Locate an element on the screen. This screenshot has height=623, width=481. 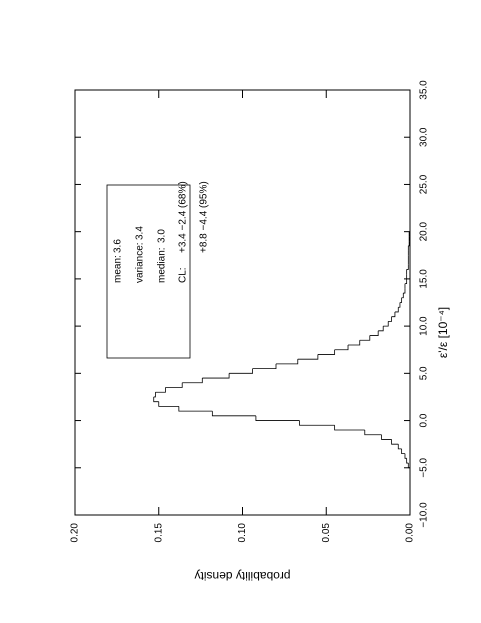
x-tick-label: 15.0 is located at coordinates (424, 279).